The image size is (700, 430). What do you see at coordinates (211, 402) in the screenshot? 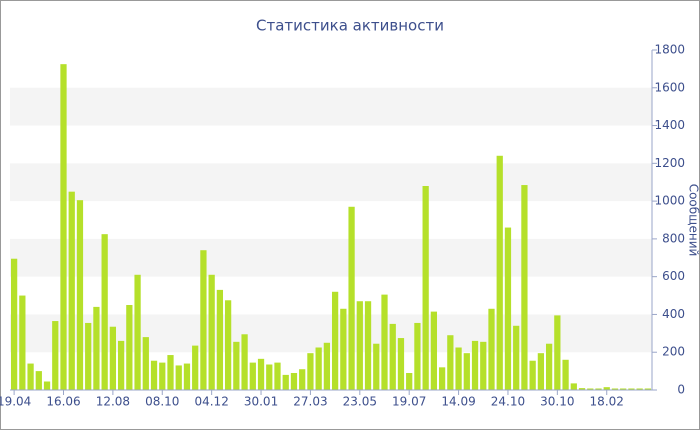
I see `x-tick-label: 04.12` at bounding box center [211, 402].